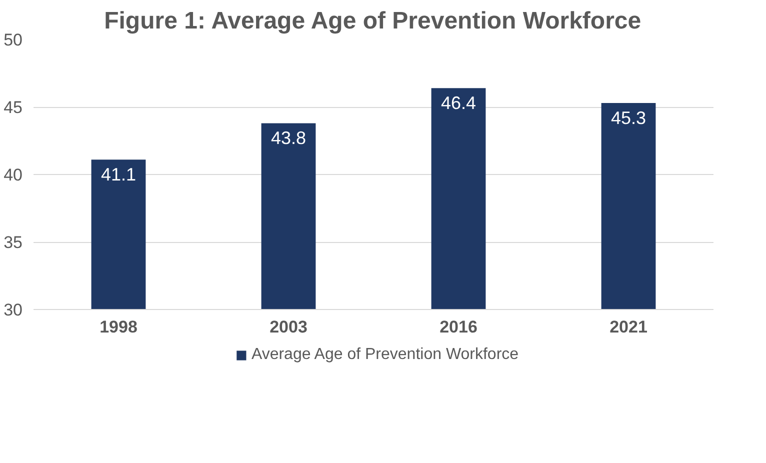 The width and height of the screenshot is (766, 463). What do you see at coordinates (458, 103) in the screenshot?
I see `data-label: 46.4` at bounding box center [458, 103].